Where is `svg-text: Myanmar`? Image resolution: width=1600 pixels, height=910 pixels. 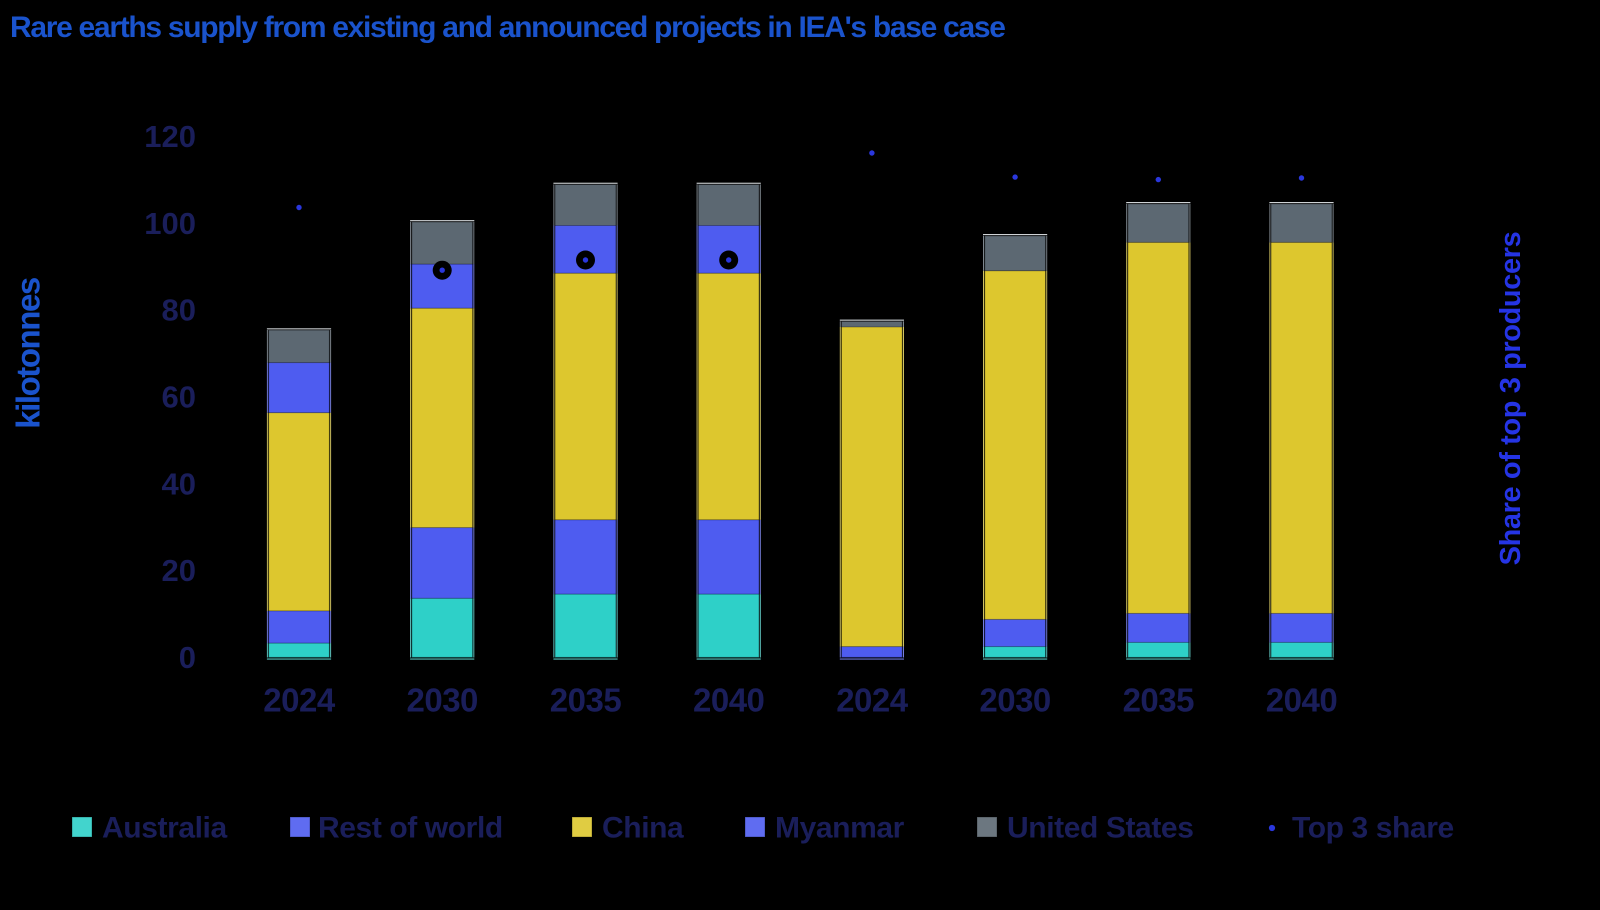 svg-text: Myanmar is located at coordinates (840, 828).